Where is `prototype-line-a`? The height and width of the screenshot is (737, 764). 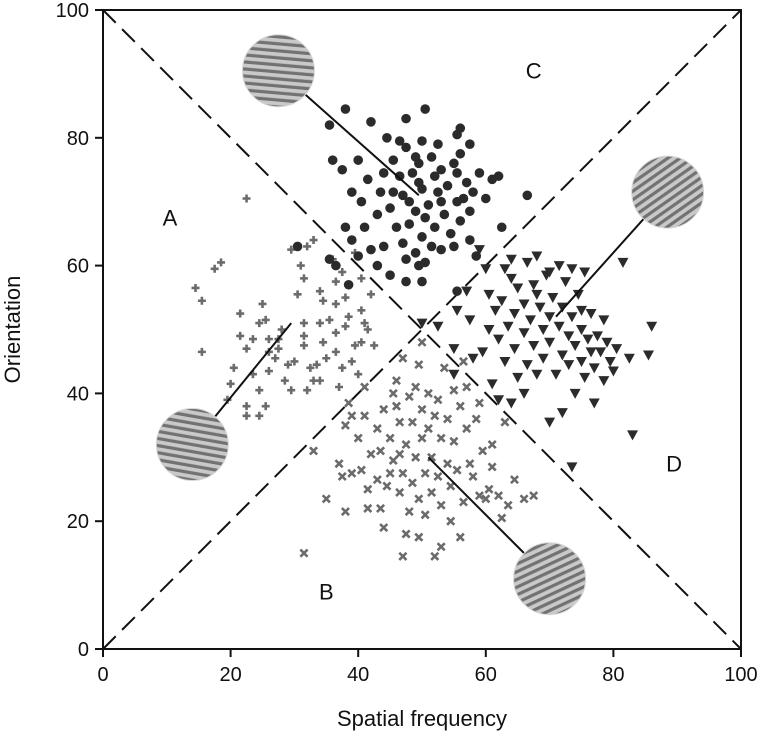
prototype-line-a is located at coordinates (253, 370).